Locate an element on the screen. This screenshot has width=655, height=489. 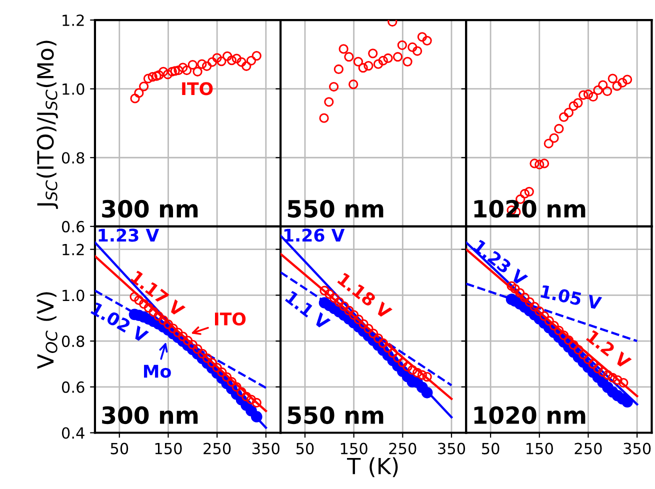
annotation: 1.1 V is located at coordinates (307, 310).